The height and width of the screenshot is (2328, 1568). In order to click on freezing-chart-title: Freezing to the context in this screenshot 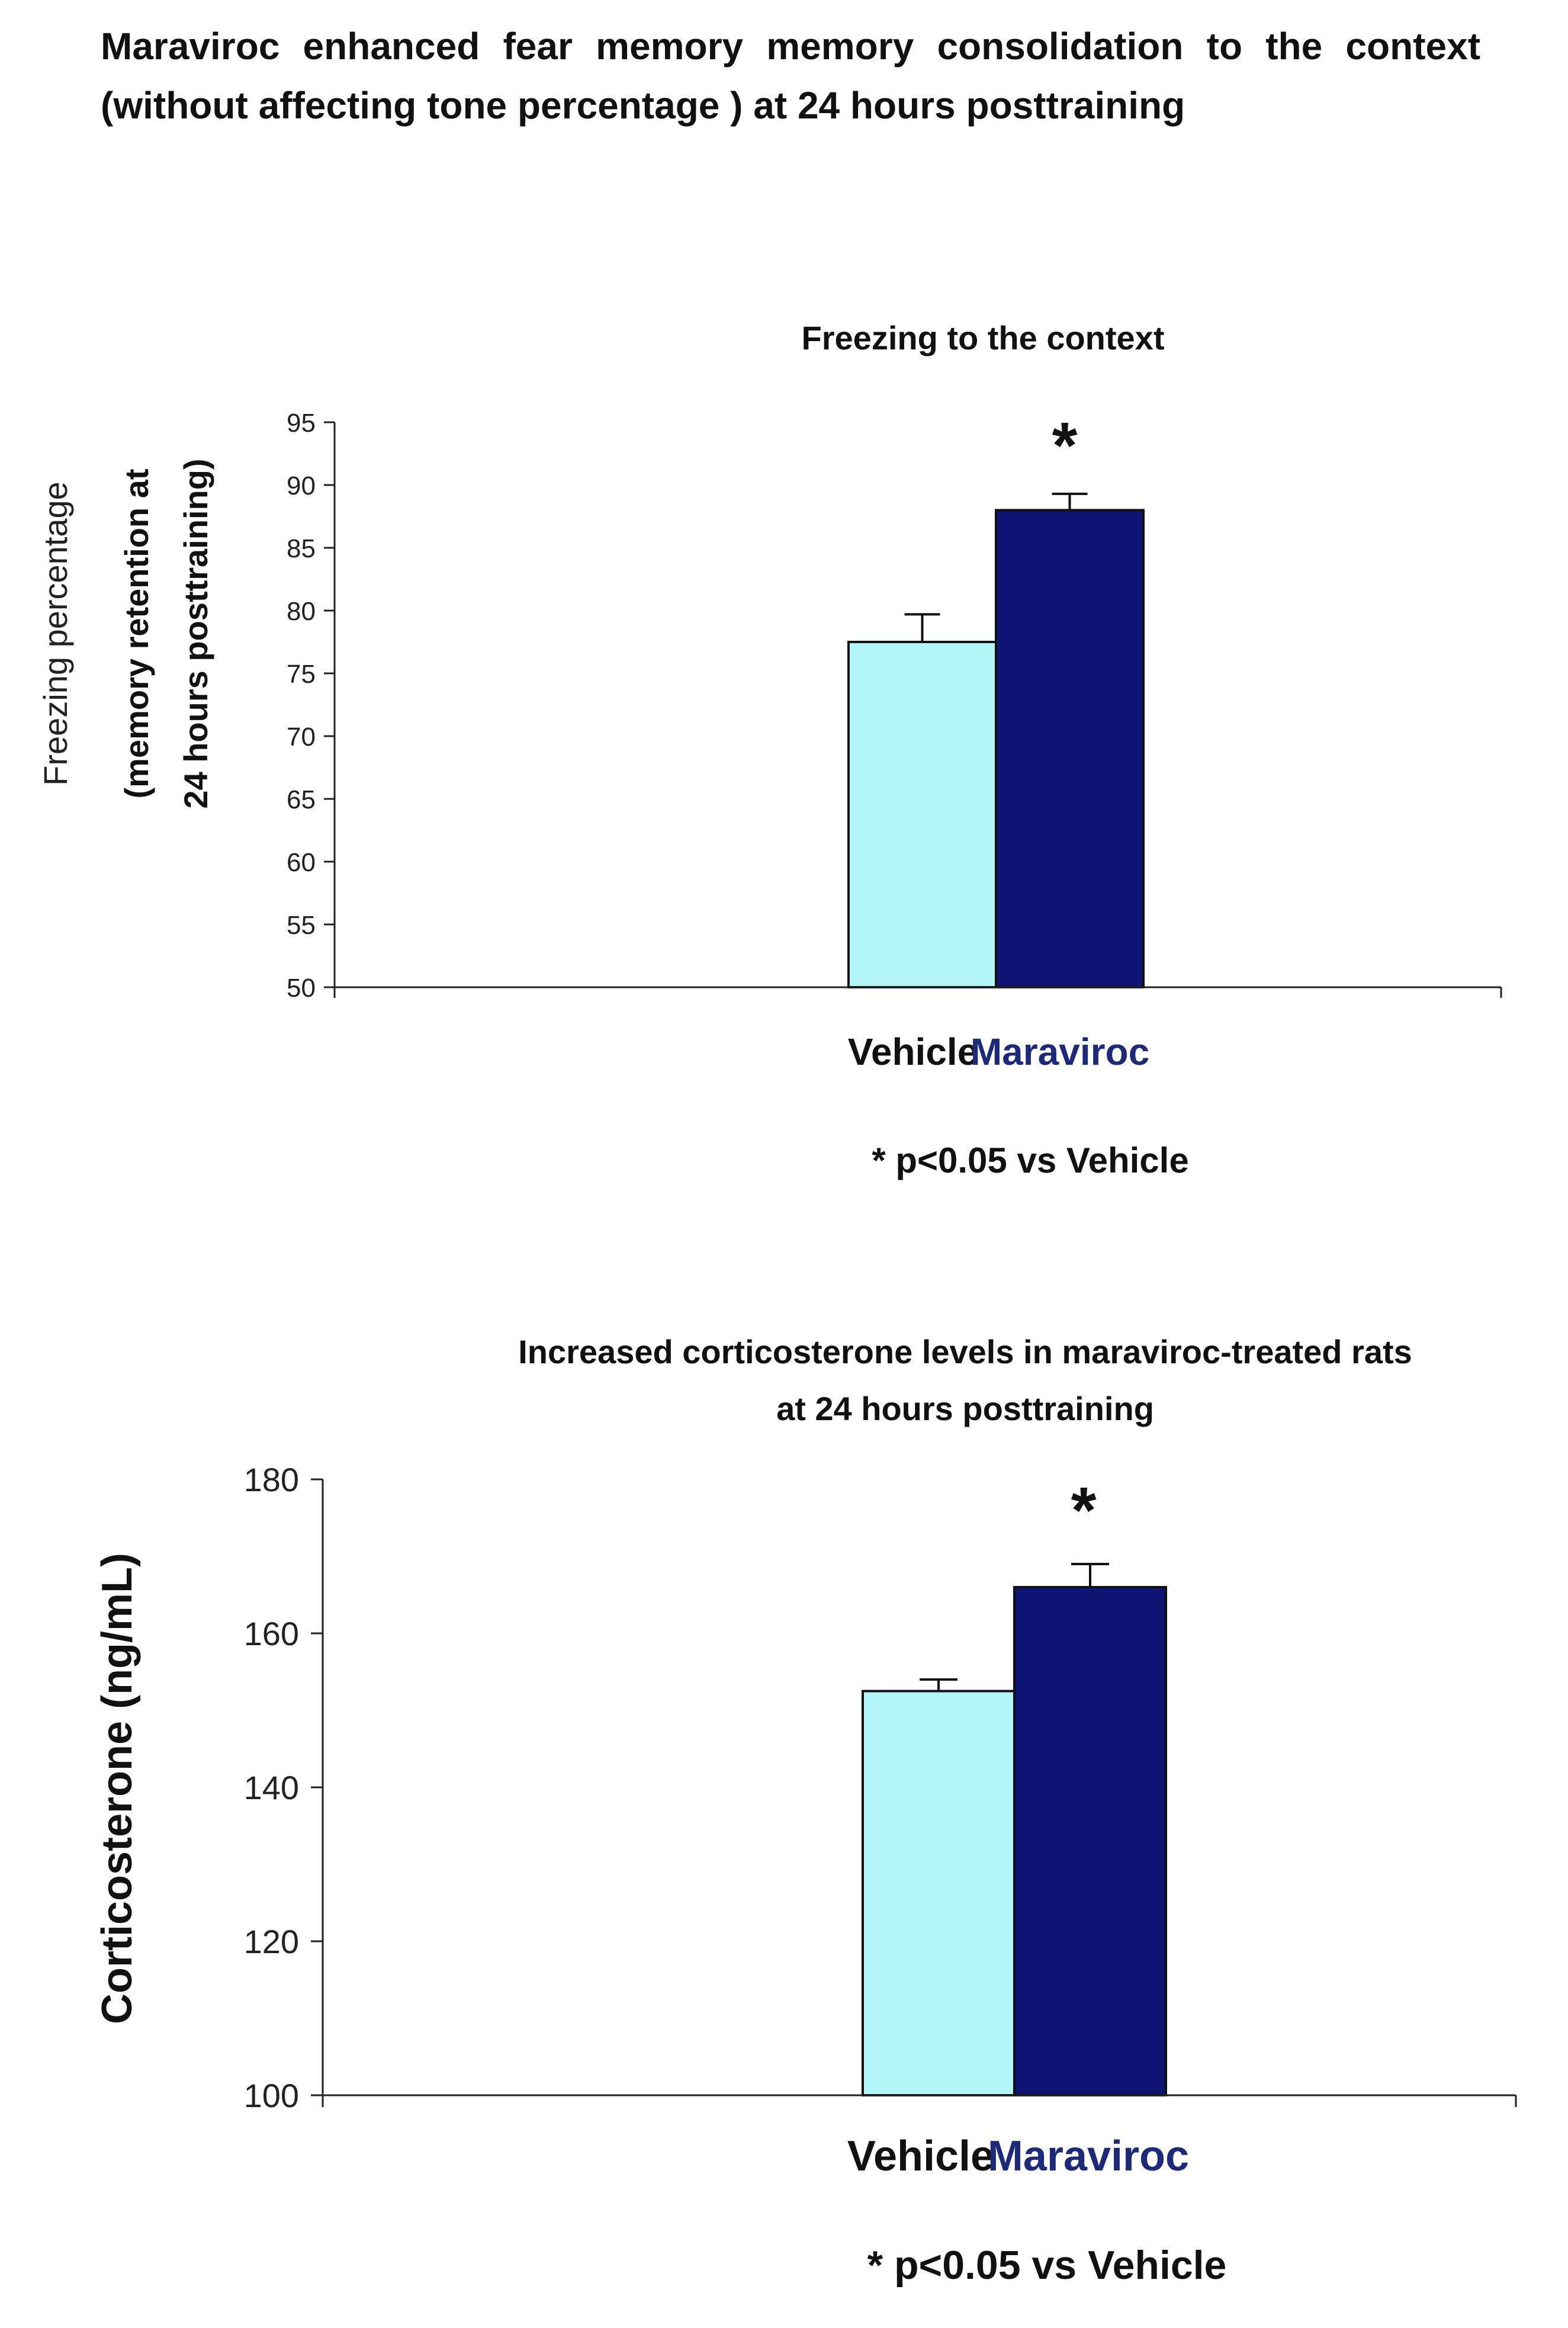, I will do `click(983, 338)`.